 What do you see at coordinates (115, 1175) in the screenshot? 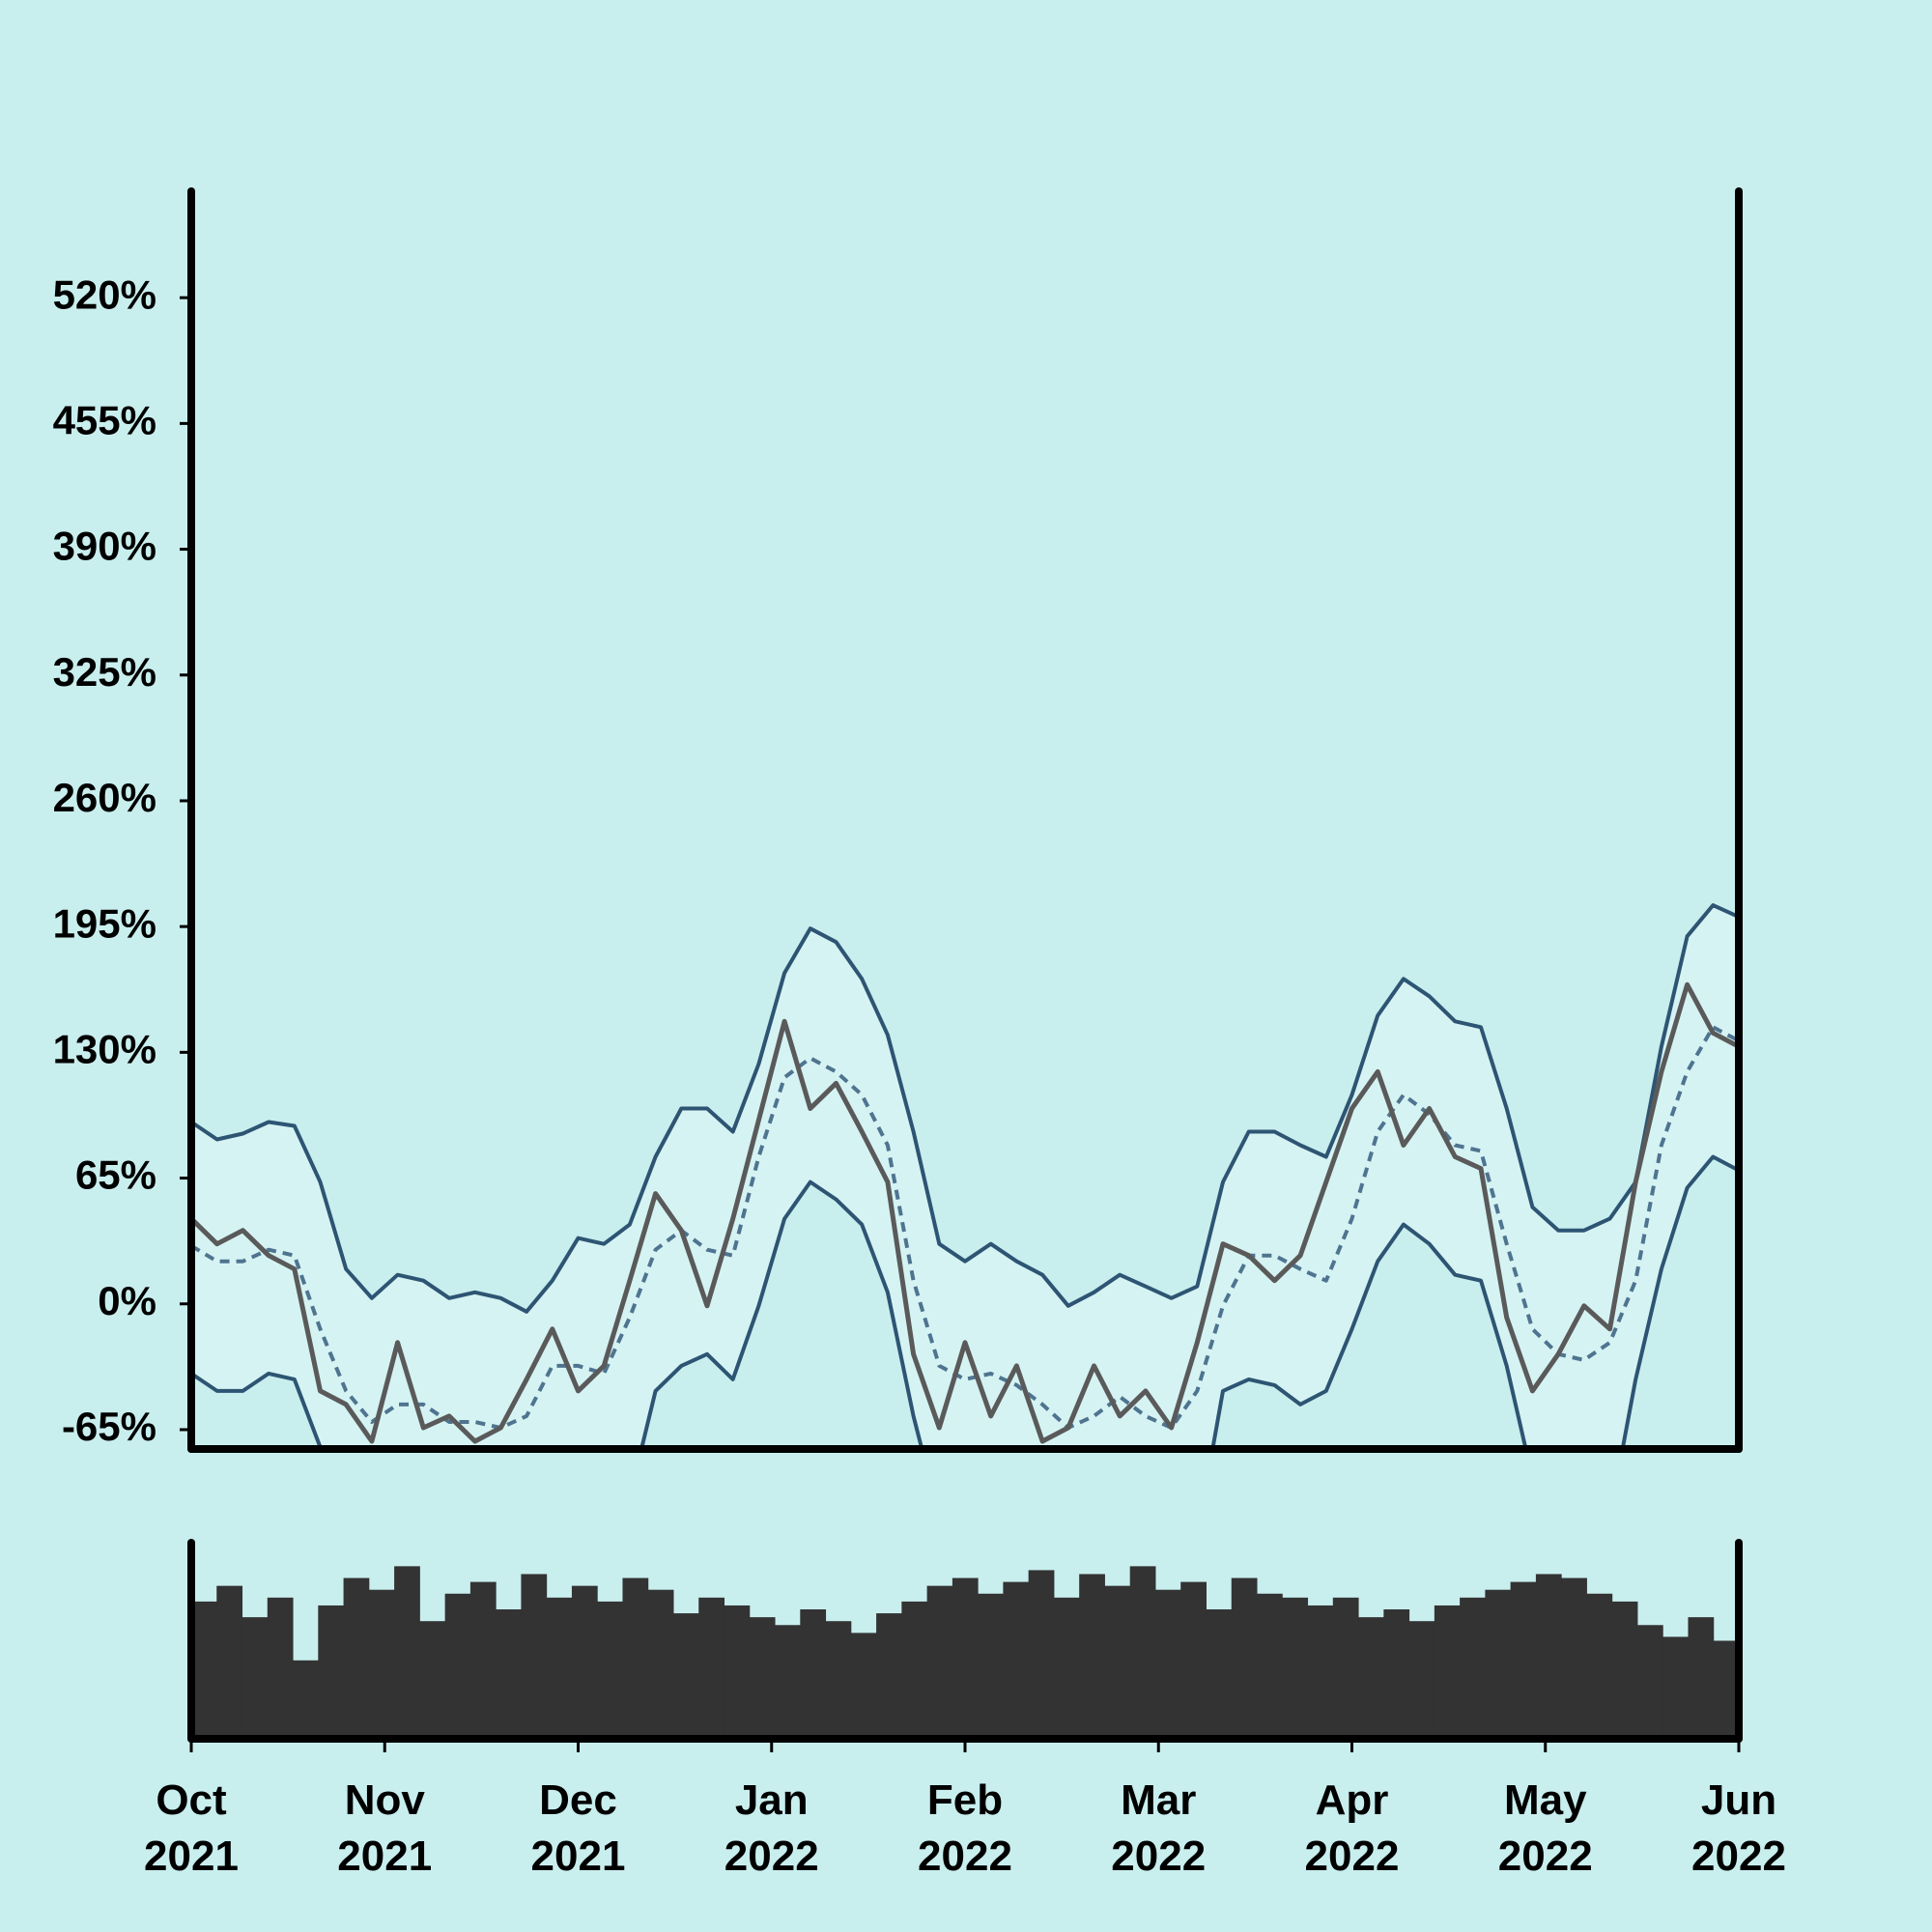
I see `y-tick-label: 65%` at bounding box center [115, 1175].